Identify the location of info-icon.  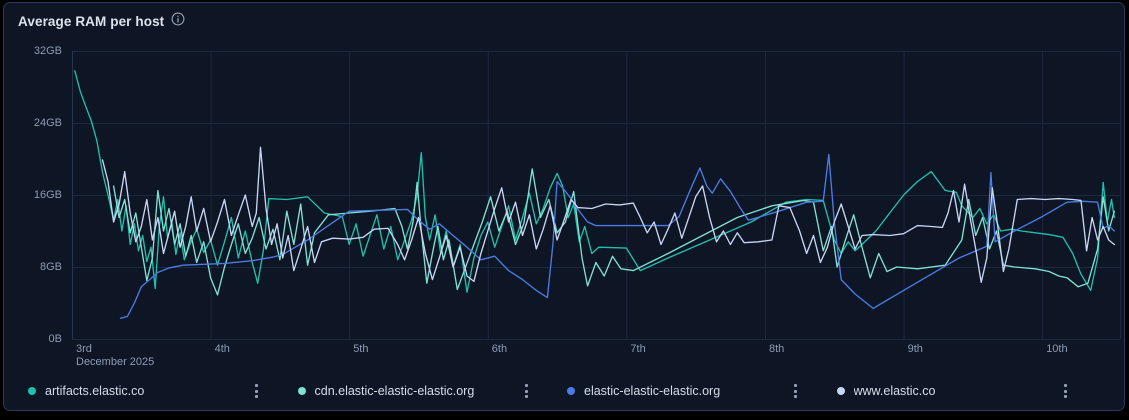
(178, 21).